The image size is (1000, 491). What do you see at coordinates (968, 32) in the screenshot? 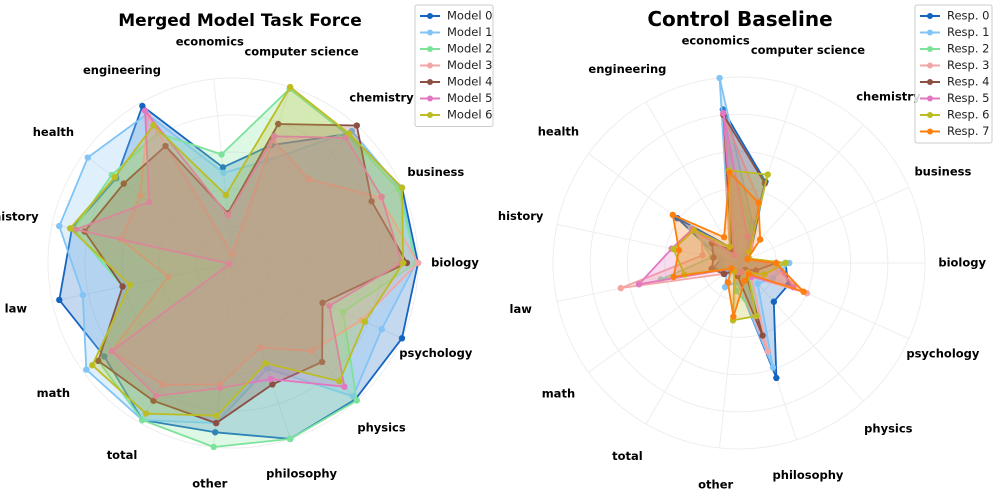
I see `legend-label: Resp. 1` at bounding box center [968, 32].